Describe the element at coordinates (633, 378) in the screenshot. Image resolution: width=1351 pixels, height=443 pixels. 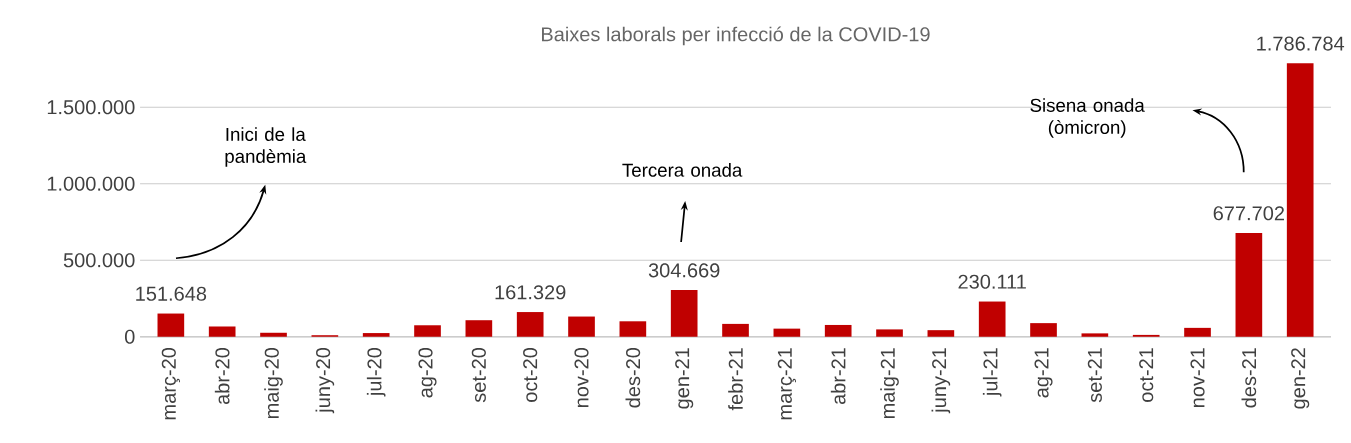
I see `x-tick-label: des-20` at that location.